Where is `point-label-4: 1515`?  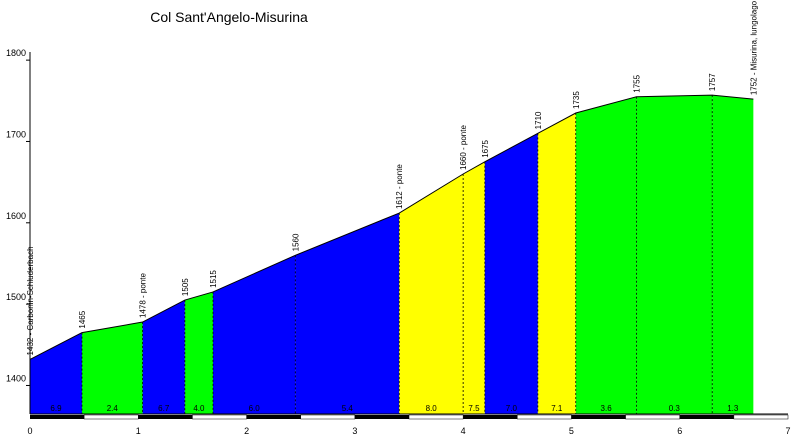 point-label-4: 1515 is located at coordinates (213, 279).